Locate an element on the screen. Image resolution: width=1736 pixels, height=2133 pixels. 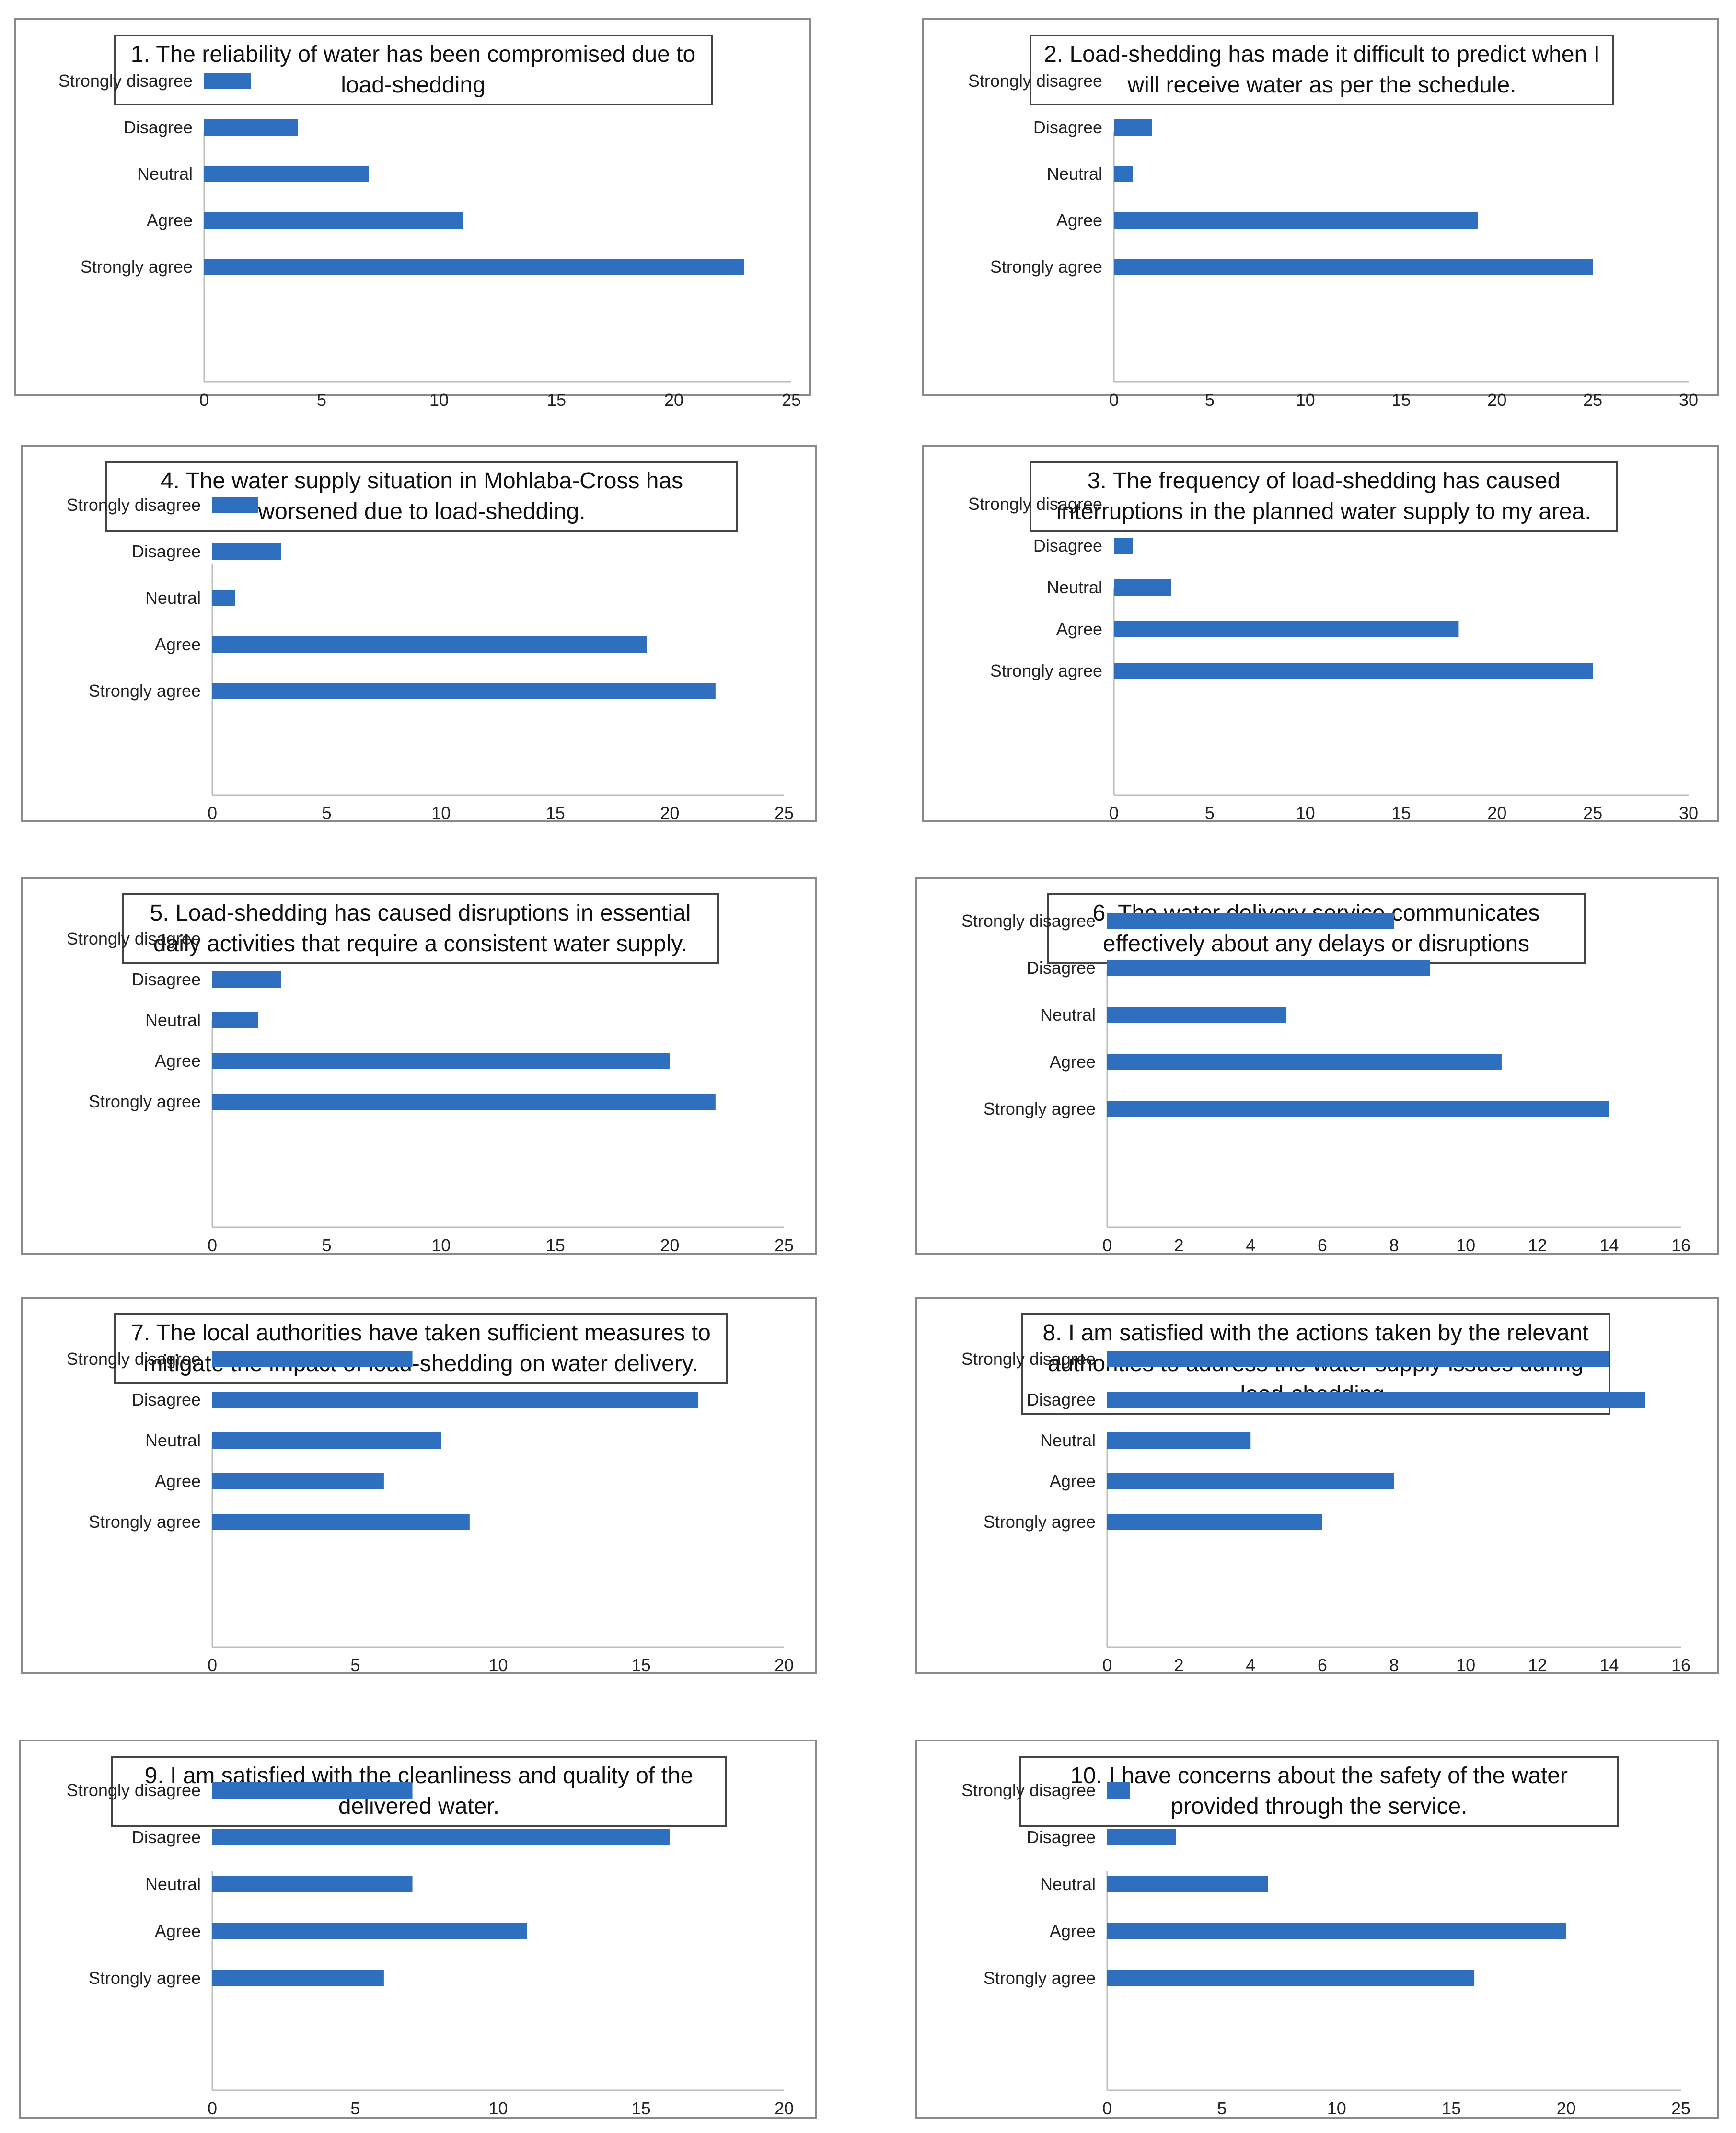
x-tick-label: 2 is located at coordinates (1179, 1245).